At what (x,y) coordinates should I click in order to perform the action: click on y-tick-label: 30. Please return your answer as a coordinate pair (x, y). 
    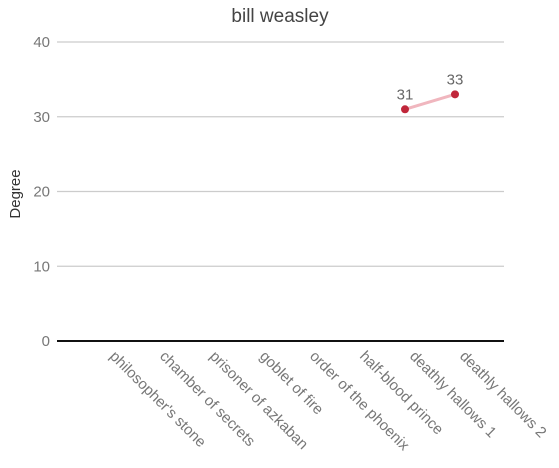
    Looking at the image, I should click on (41, 117).